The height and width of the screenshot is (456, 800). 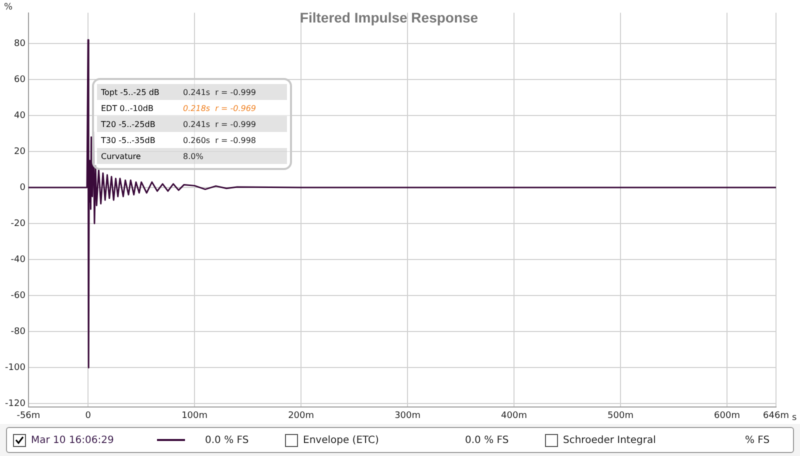 I want to click on x-tick-label: -56m, so click(x=28, y=415).